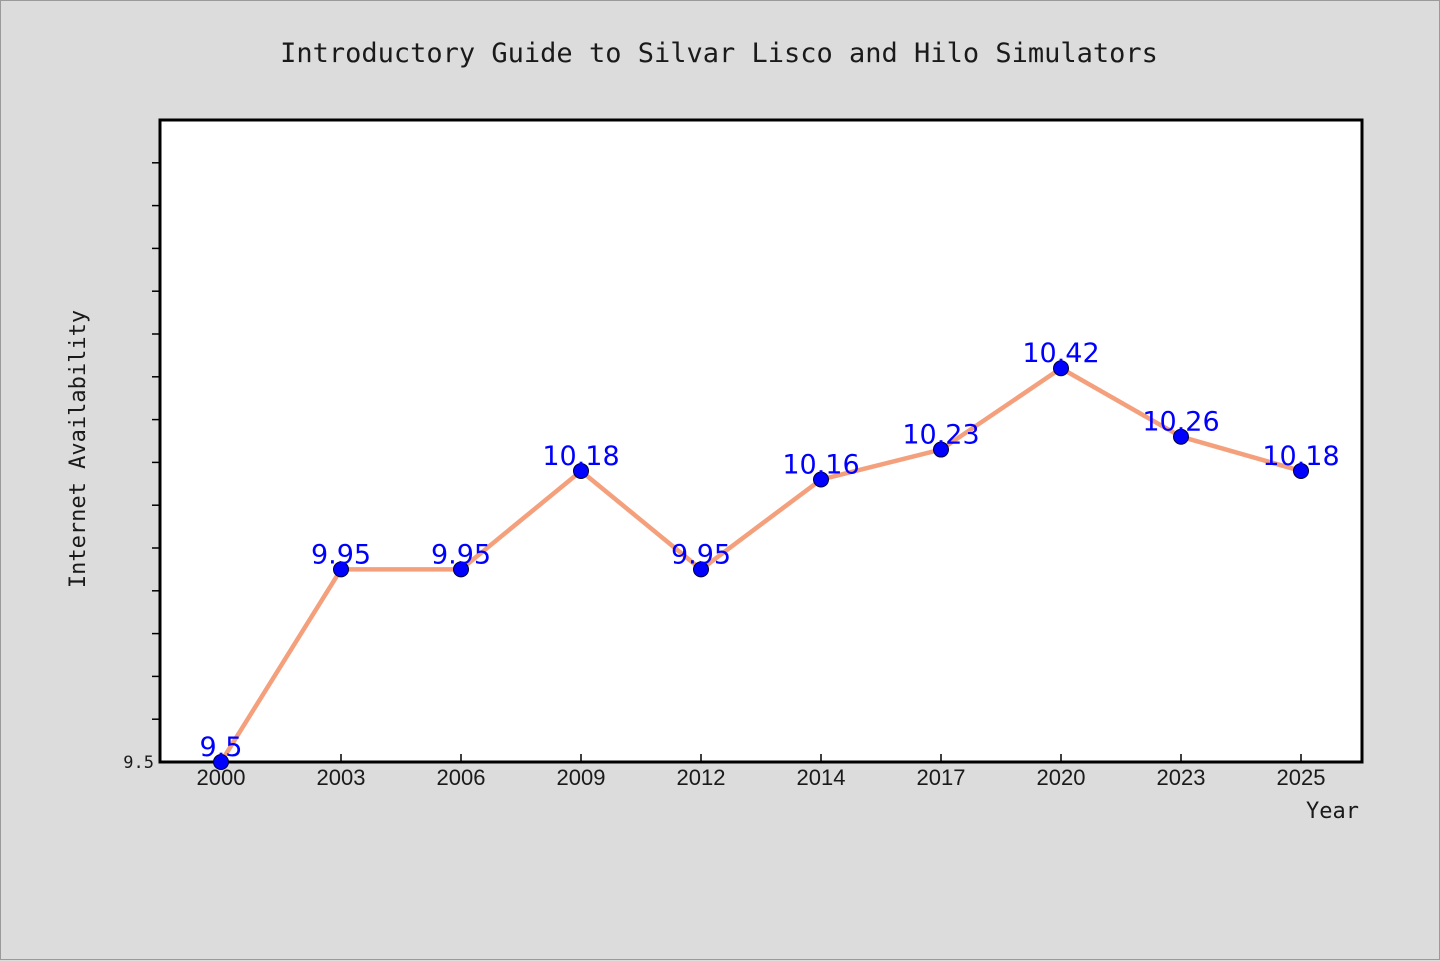  Describe the element at coordinates (940, 435) in the screenshot. I see `data-label: 10.23` at that location.